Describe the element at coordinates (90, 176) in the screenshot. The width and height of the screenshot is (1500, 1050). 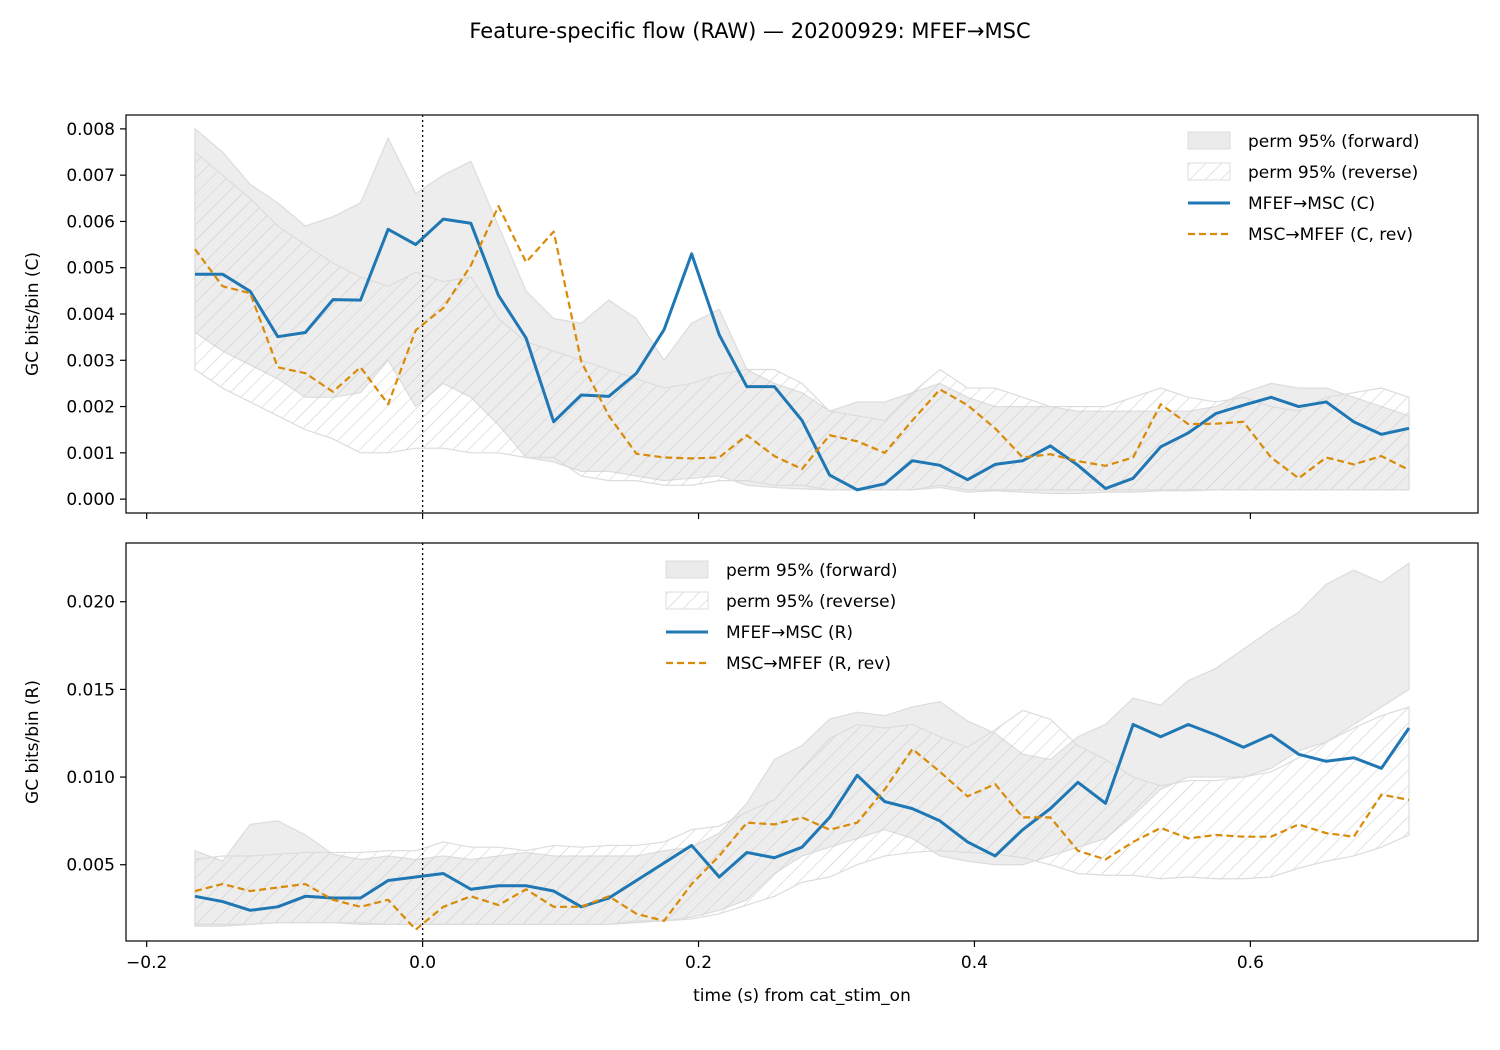
I see `y-tick-label: 0.007` at that location.